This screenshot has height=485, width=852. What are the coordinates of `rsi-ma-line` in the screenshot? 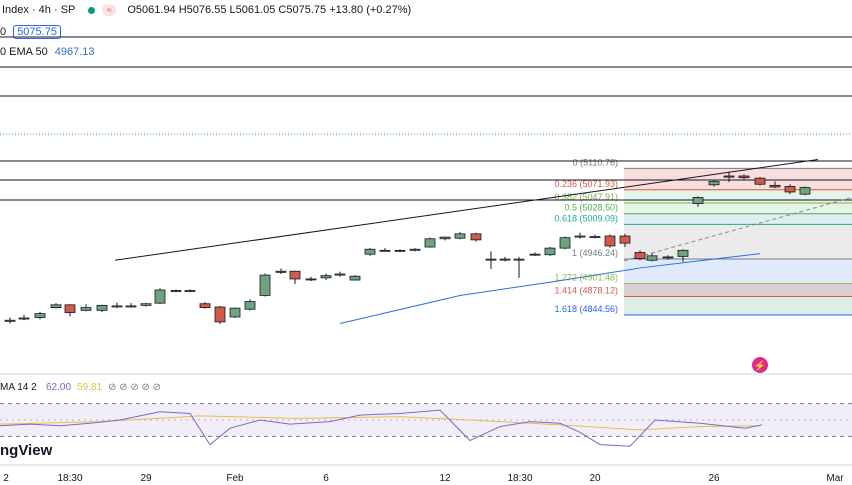 It's located at (380, 423).